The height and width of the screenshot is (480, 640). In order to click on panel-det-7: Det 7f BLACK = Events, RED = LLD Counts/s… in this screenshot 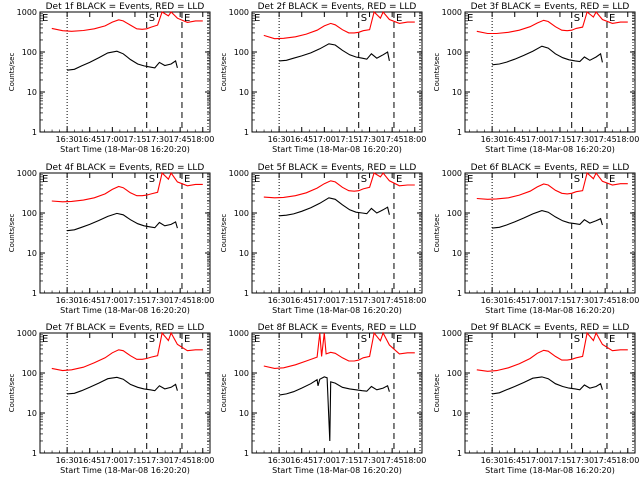, I will do `click(111, 399)`.